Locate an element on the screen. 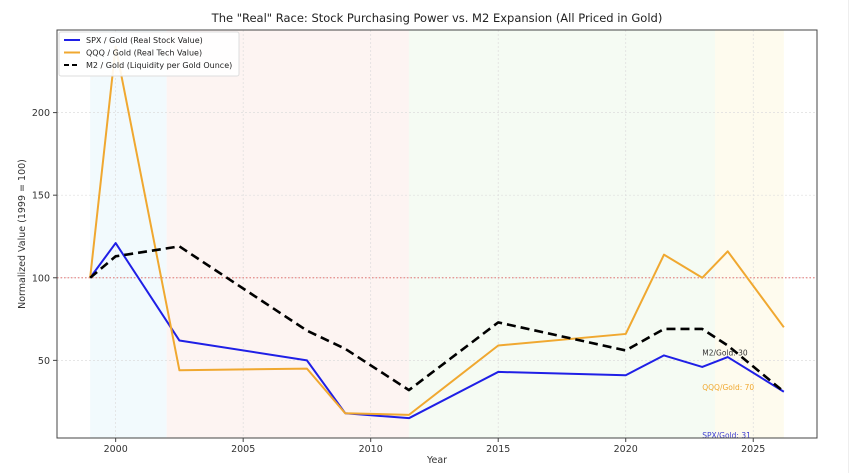 The image size is (857, 473). x-tick-label: 2010 is located at coordinates (371, 449).